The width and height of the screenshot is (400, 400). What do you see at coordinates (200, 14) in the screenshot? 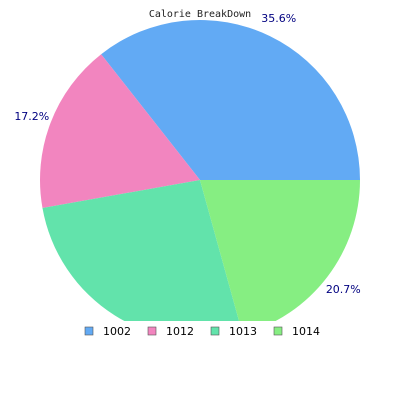
I see `chart-title: Calorie BreakDown` at bounding box center [200, 14].